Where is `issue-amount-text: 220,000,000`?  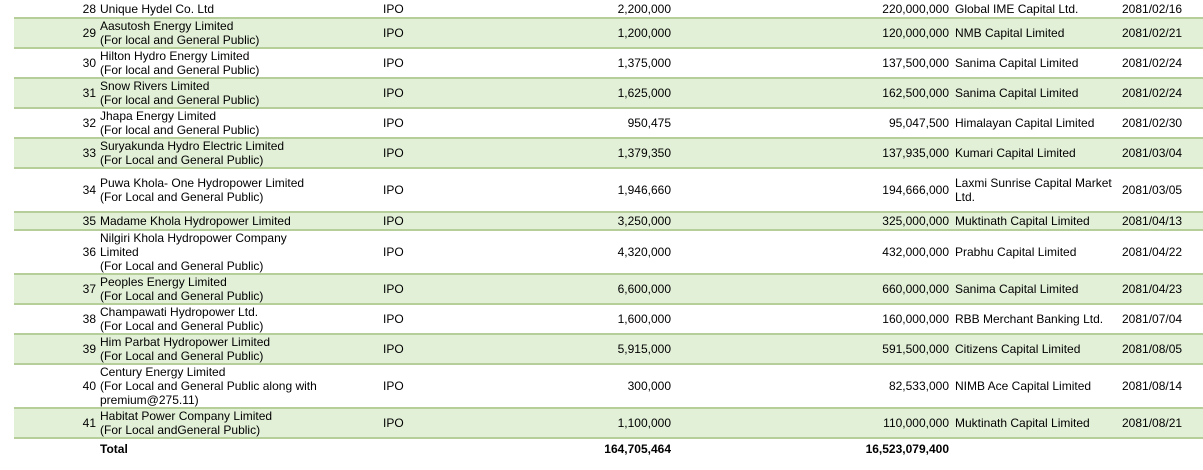
issue-amount-text: 220,000,000 is located at coordinates (915, 8).